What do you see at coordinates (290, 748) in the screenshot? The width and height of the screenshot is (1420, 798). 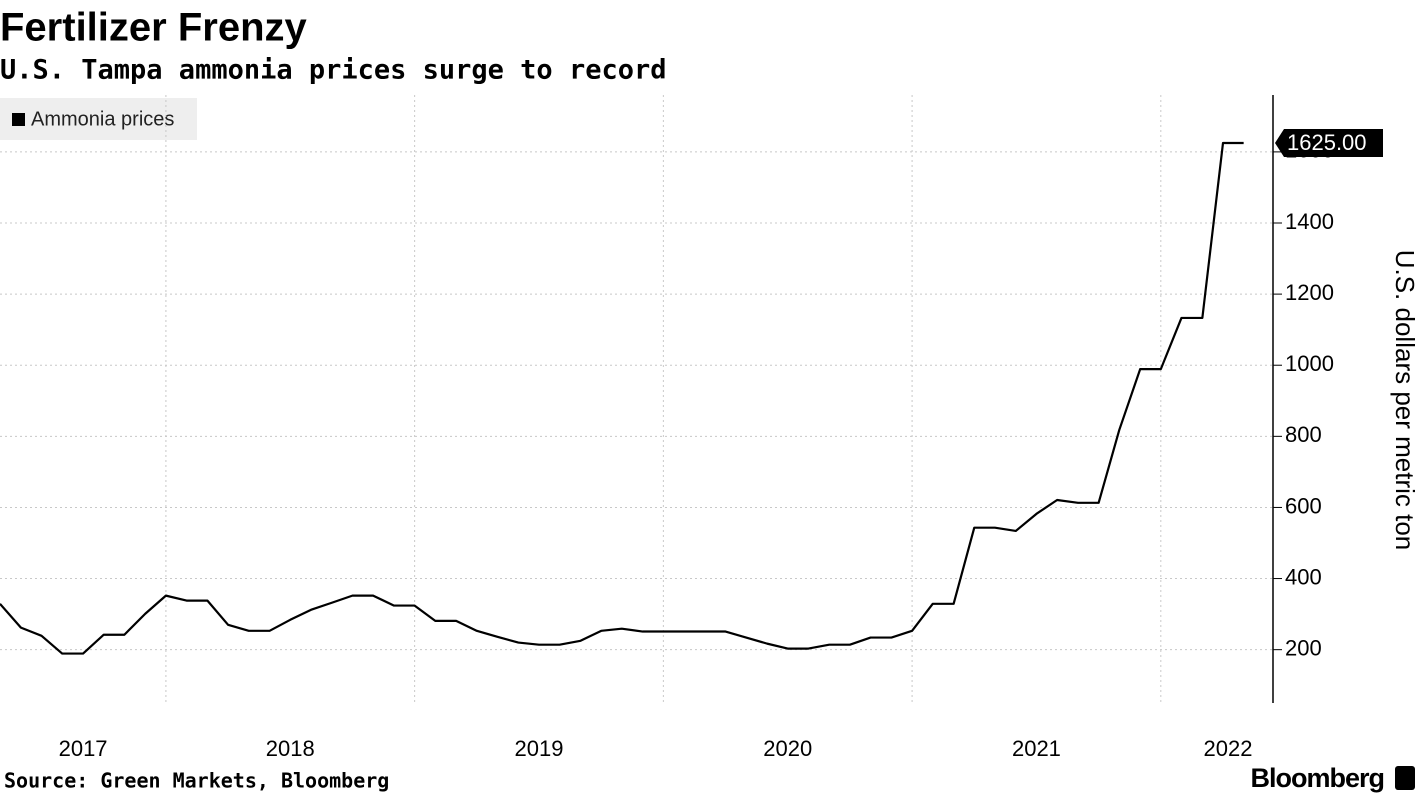 I see `x-tick-label: 2018` at bounding box center [290, 748].